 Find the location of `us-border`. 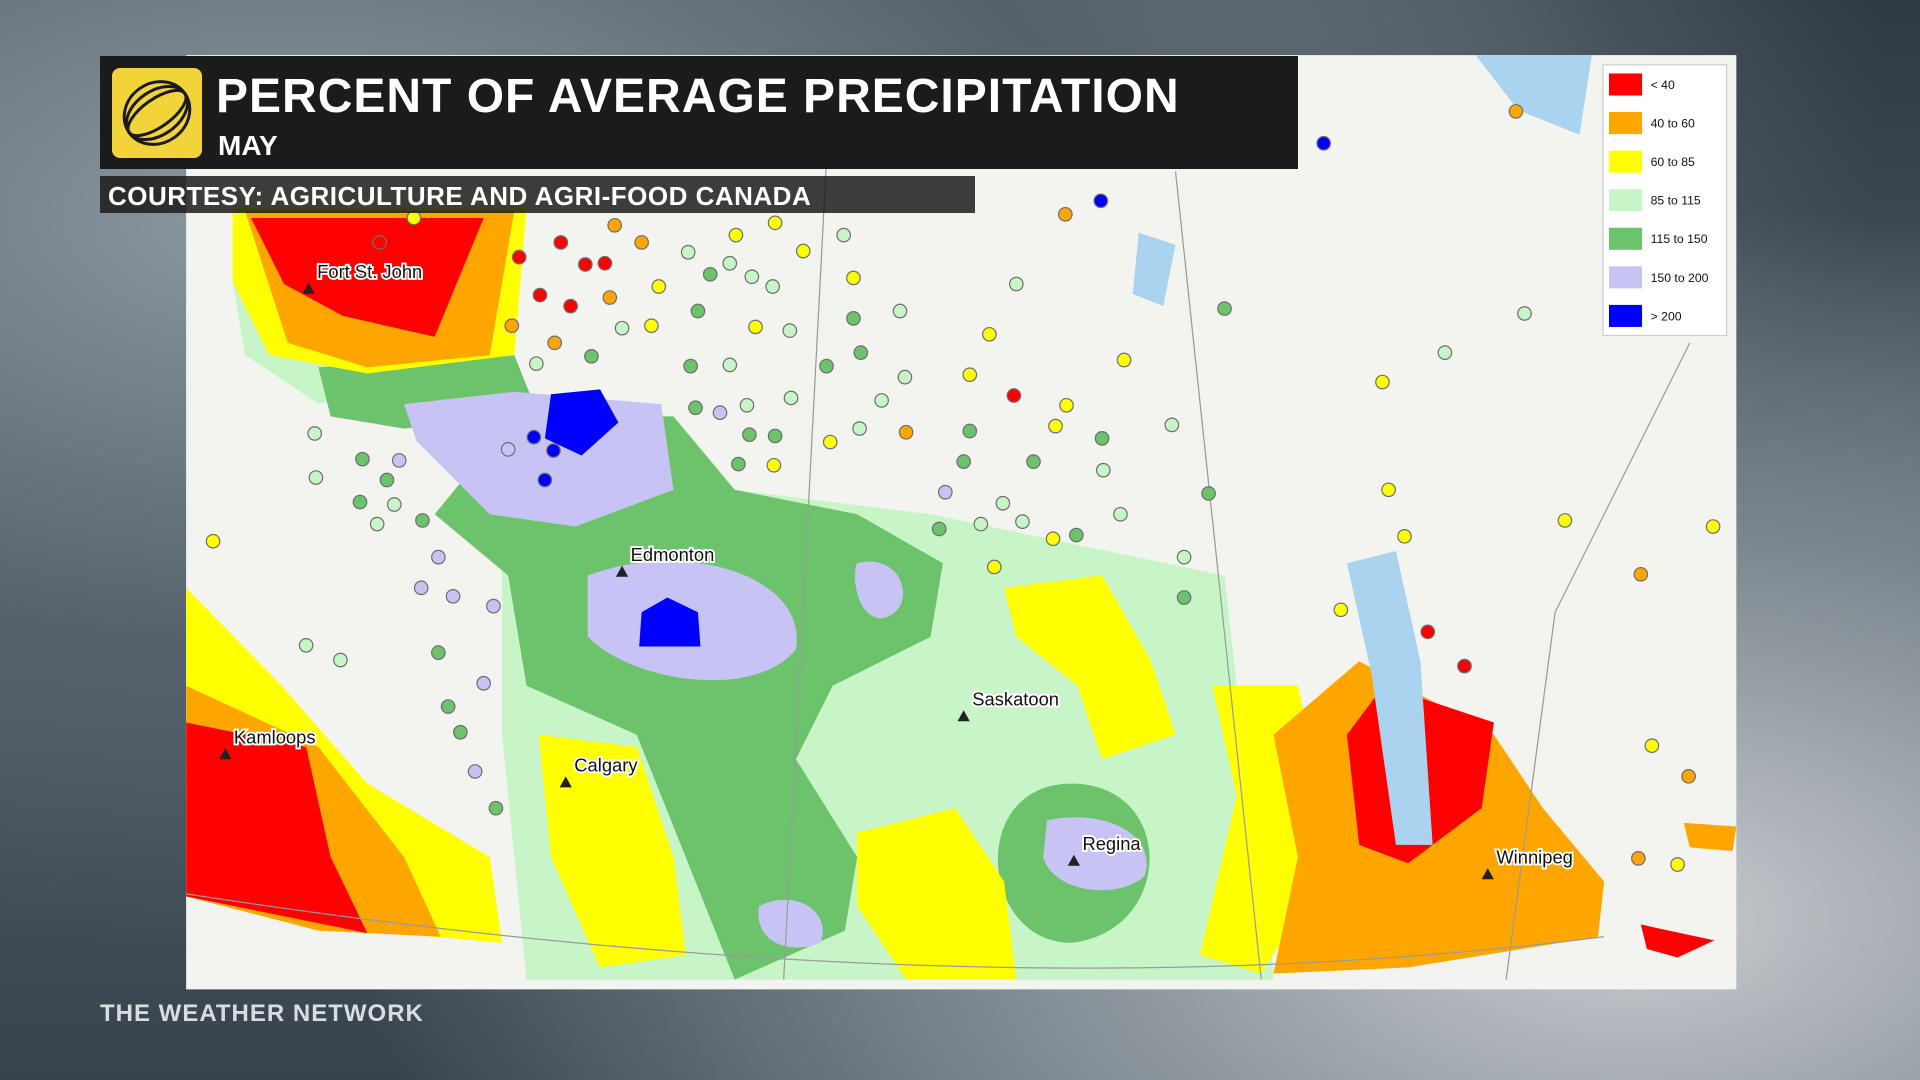

us-border is located at coordinates (895, 931).